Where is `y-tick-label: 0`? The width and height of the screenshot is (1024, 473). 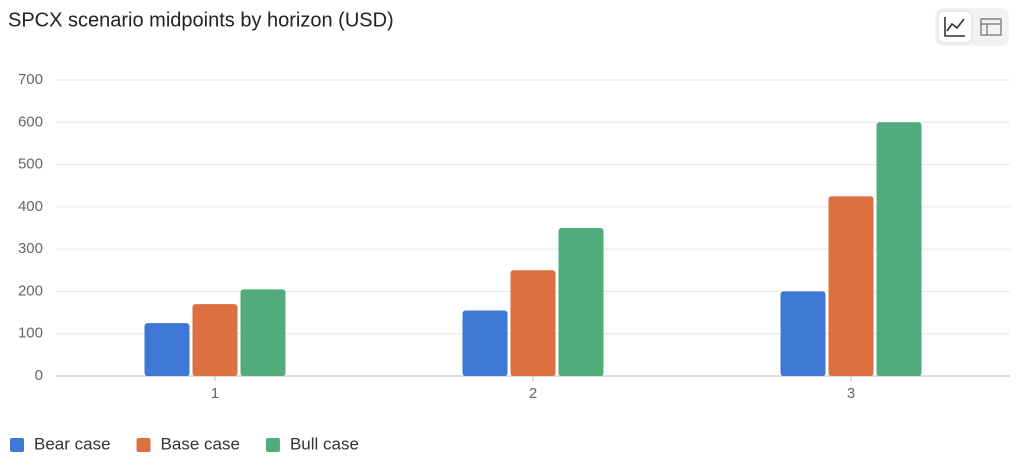
y-tick-label: 0 is located at coordinates (39, 375).